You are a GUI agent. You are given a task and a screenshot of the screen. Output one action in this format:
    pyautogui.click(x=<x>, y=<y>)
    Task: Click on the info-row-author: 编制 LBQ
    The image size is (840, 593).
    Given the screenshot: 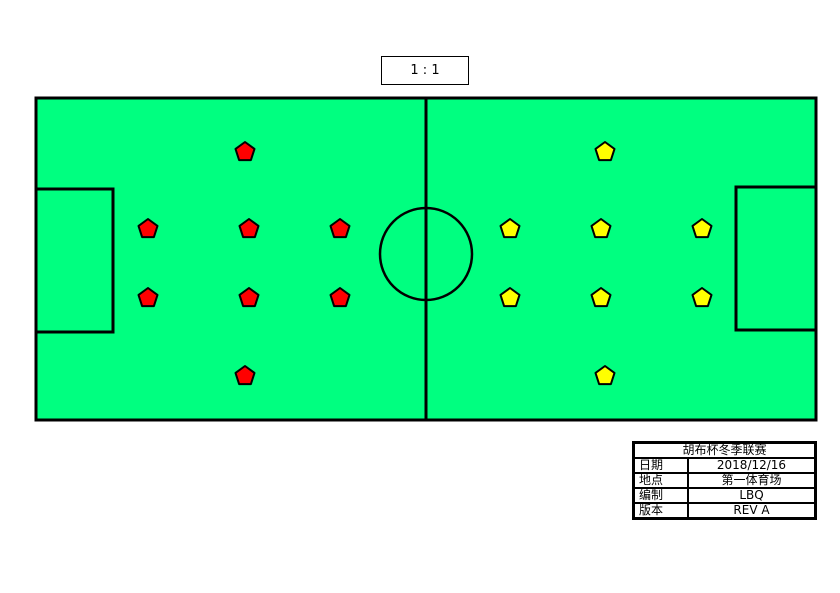 What is the action you would take?
    pyautogui.click(x=724, y=495)
    